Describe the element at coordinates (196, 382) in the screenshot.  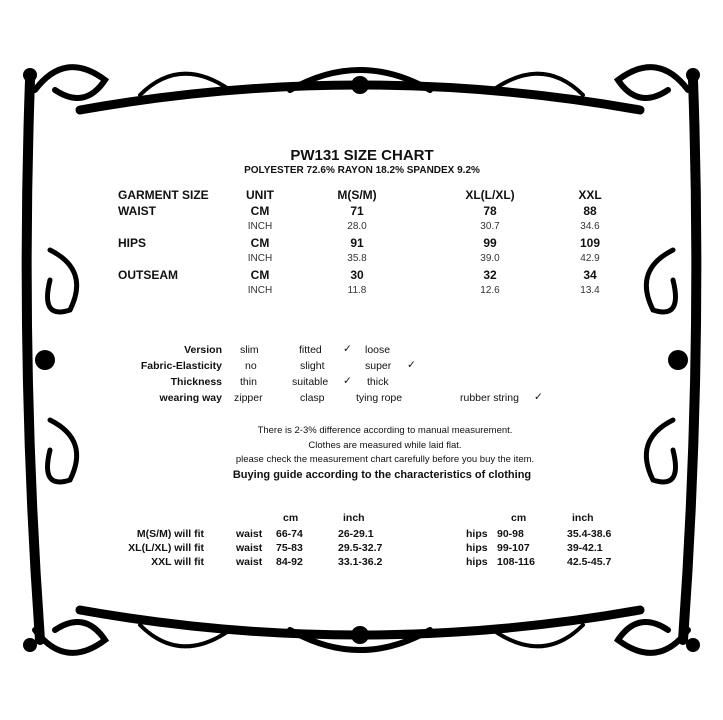
I see `attribute-label: Thickness` at that location.